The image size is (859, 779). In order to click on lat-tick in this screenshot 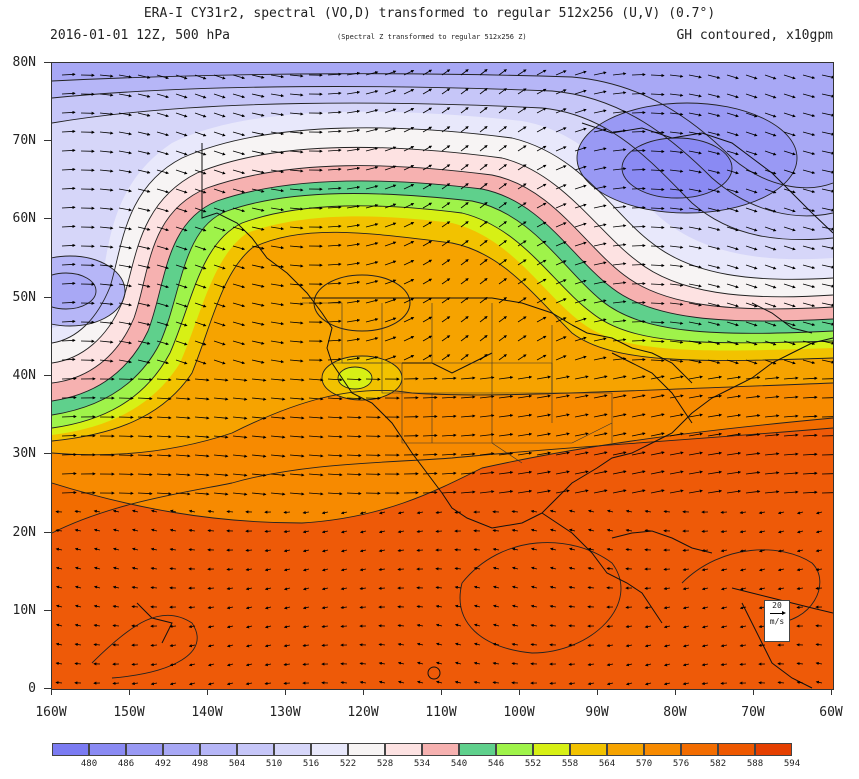, I will do `click(47, 62)`.